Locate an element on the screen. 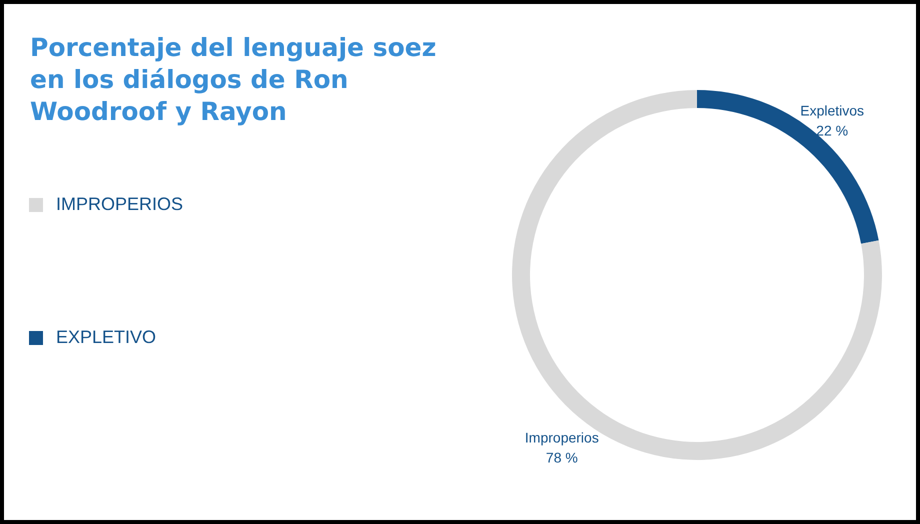  text: IMPROPERIOS is located at coordinates (120, 204).